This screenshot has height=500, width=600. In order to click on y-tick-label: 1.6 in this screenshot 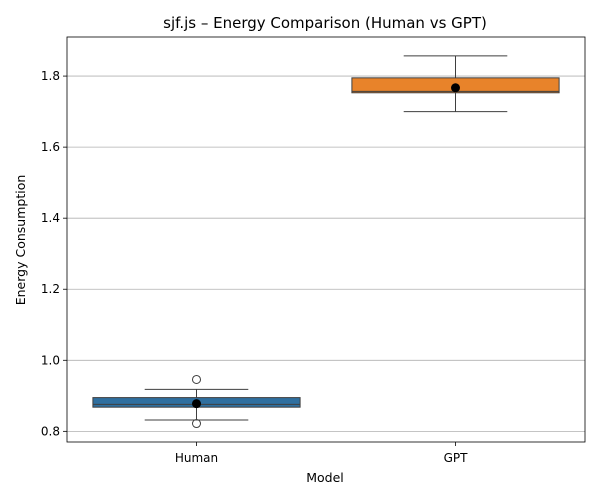, I will do `click(50, 147)`.